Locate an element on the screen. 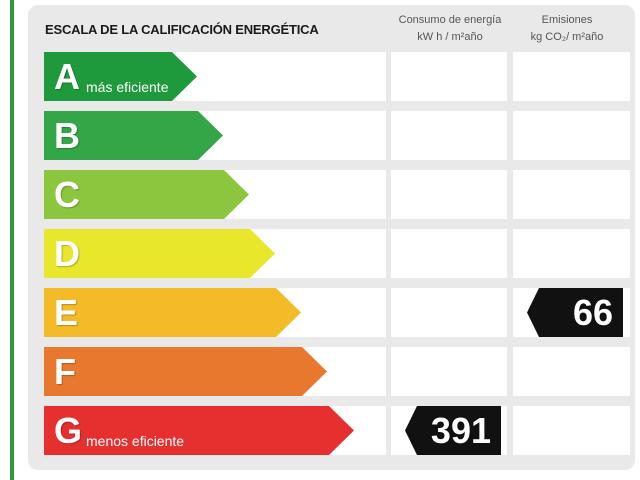 The height and width of the screenshot is (480, 640). rating-arrow-d: D is located at coordinates (159, 253).